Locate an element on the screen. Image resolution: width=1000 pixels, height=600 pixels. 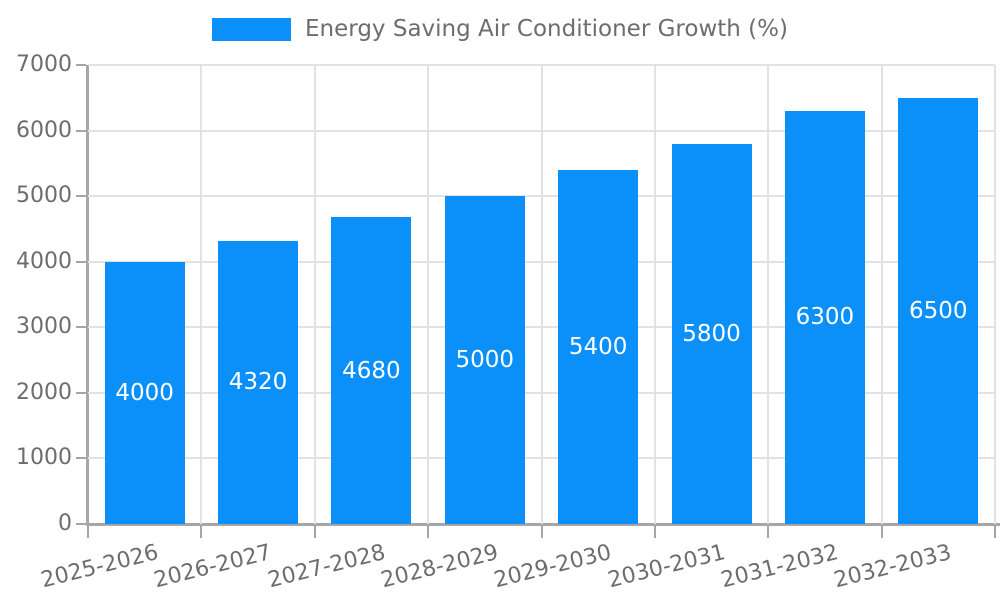
y-axis-line is located at coordinates (87, 294).